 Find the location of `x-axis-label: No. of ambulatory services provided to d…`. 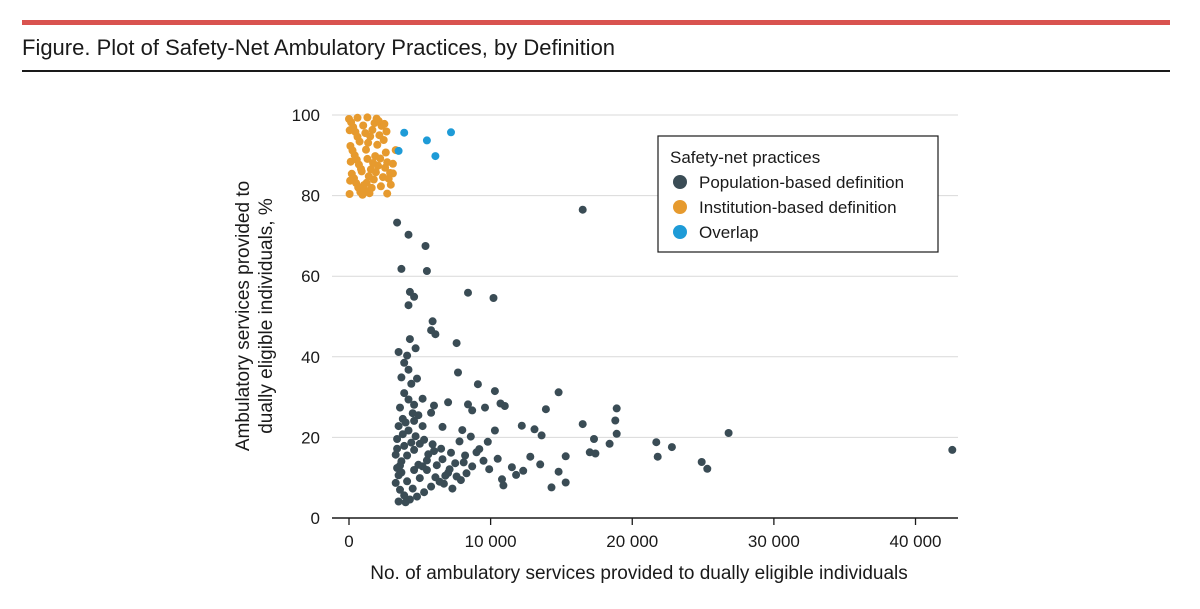

x-axis-label: No. of ambulatory services provided to d… is located at coordinates (639, 573).